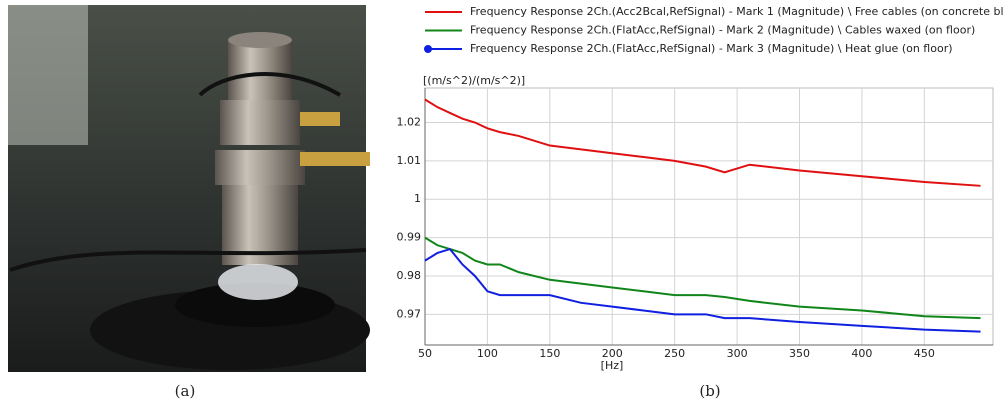 Image resolution: width=1004 pixels, height=405 pixels. Describe the element at coordinates (737, 353) in the screenshot. I see `x-tick-label: 300` at that location.